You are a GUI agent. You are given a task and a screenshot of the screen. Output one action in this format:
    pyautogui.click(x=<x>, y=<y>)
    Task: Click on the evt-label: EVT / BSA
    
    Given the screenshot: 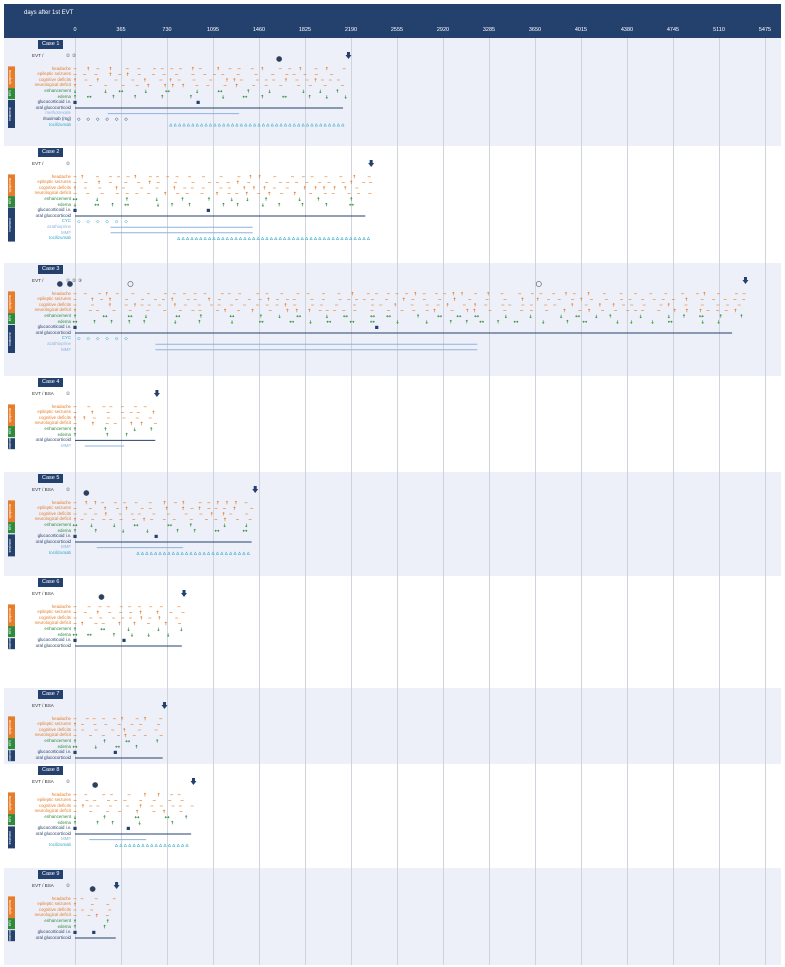 What is the action you would take?
    pyautogui.click(x=43, y=593)
    